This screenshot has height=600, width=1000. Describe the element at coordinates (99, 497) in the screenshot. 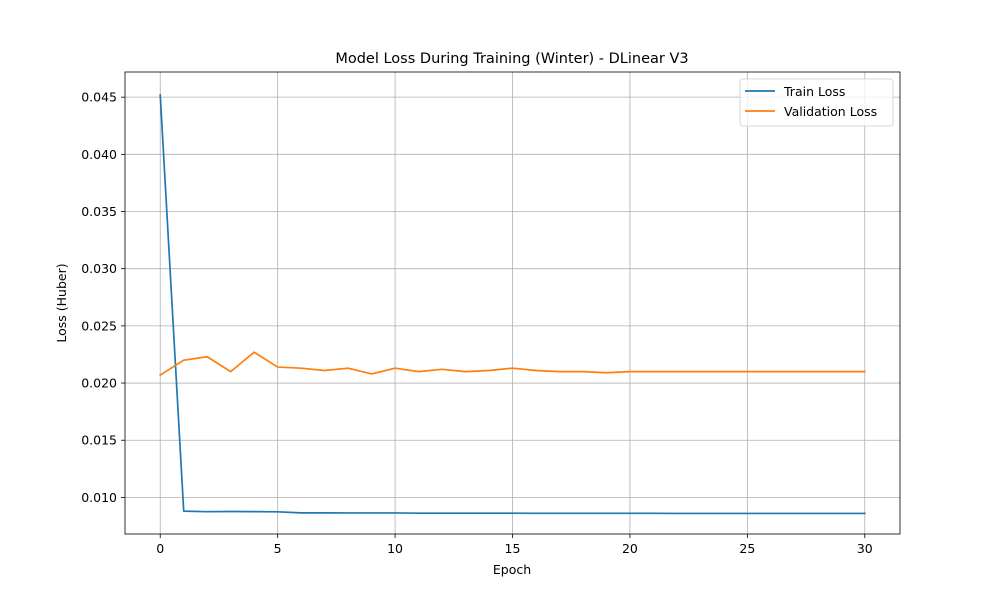

I see `y-tick-label: 0.010` at that location.